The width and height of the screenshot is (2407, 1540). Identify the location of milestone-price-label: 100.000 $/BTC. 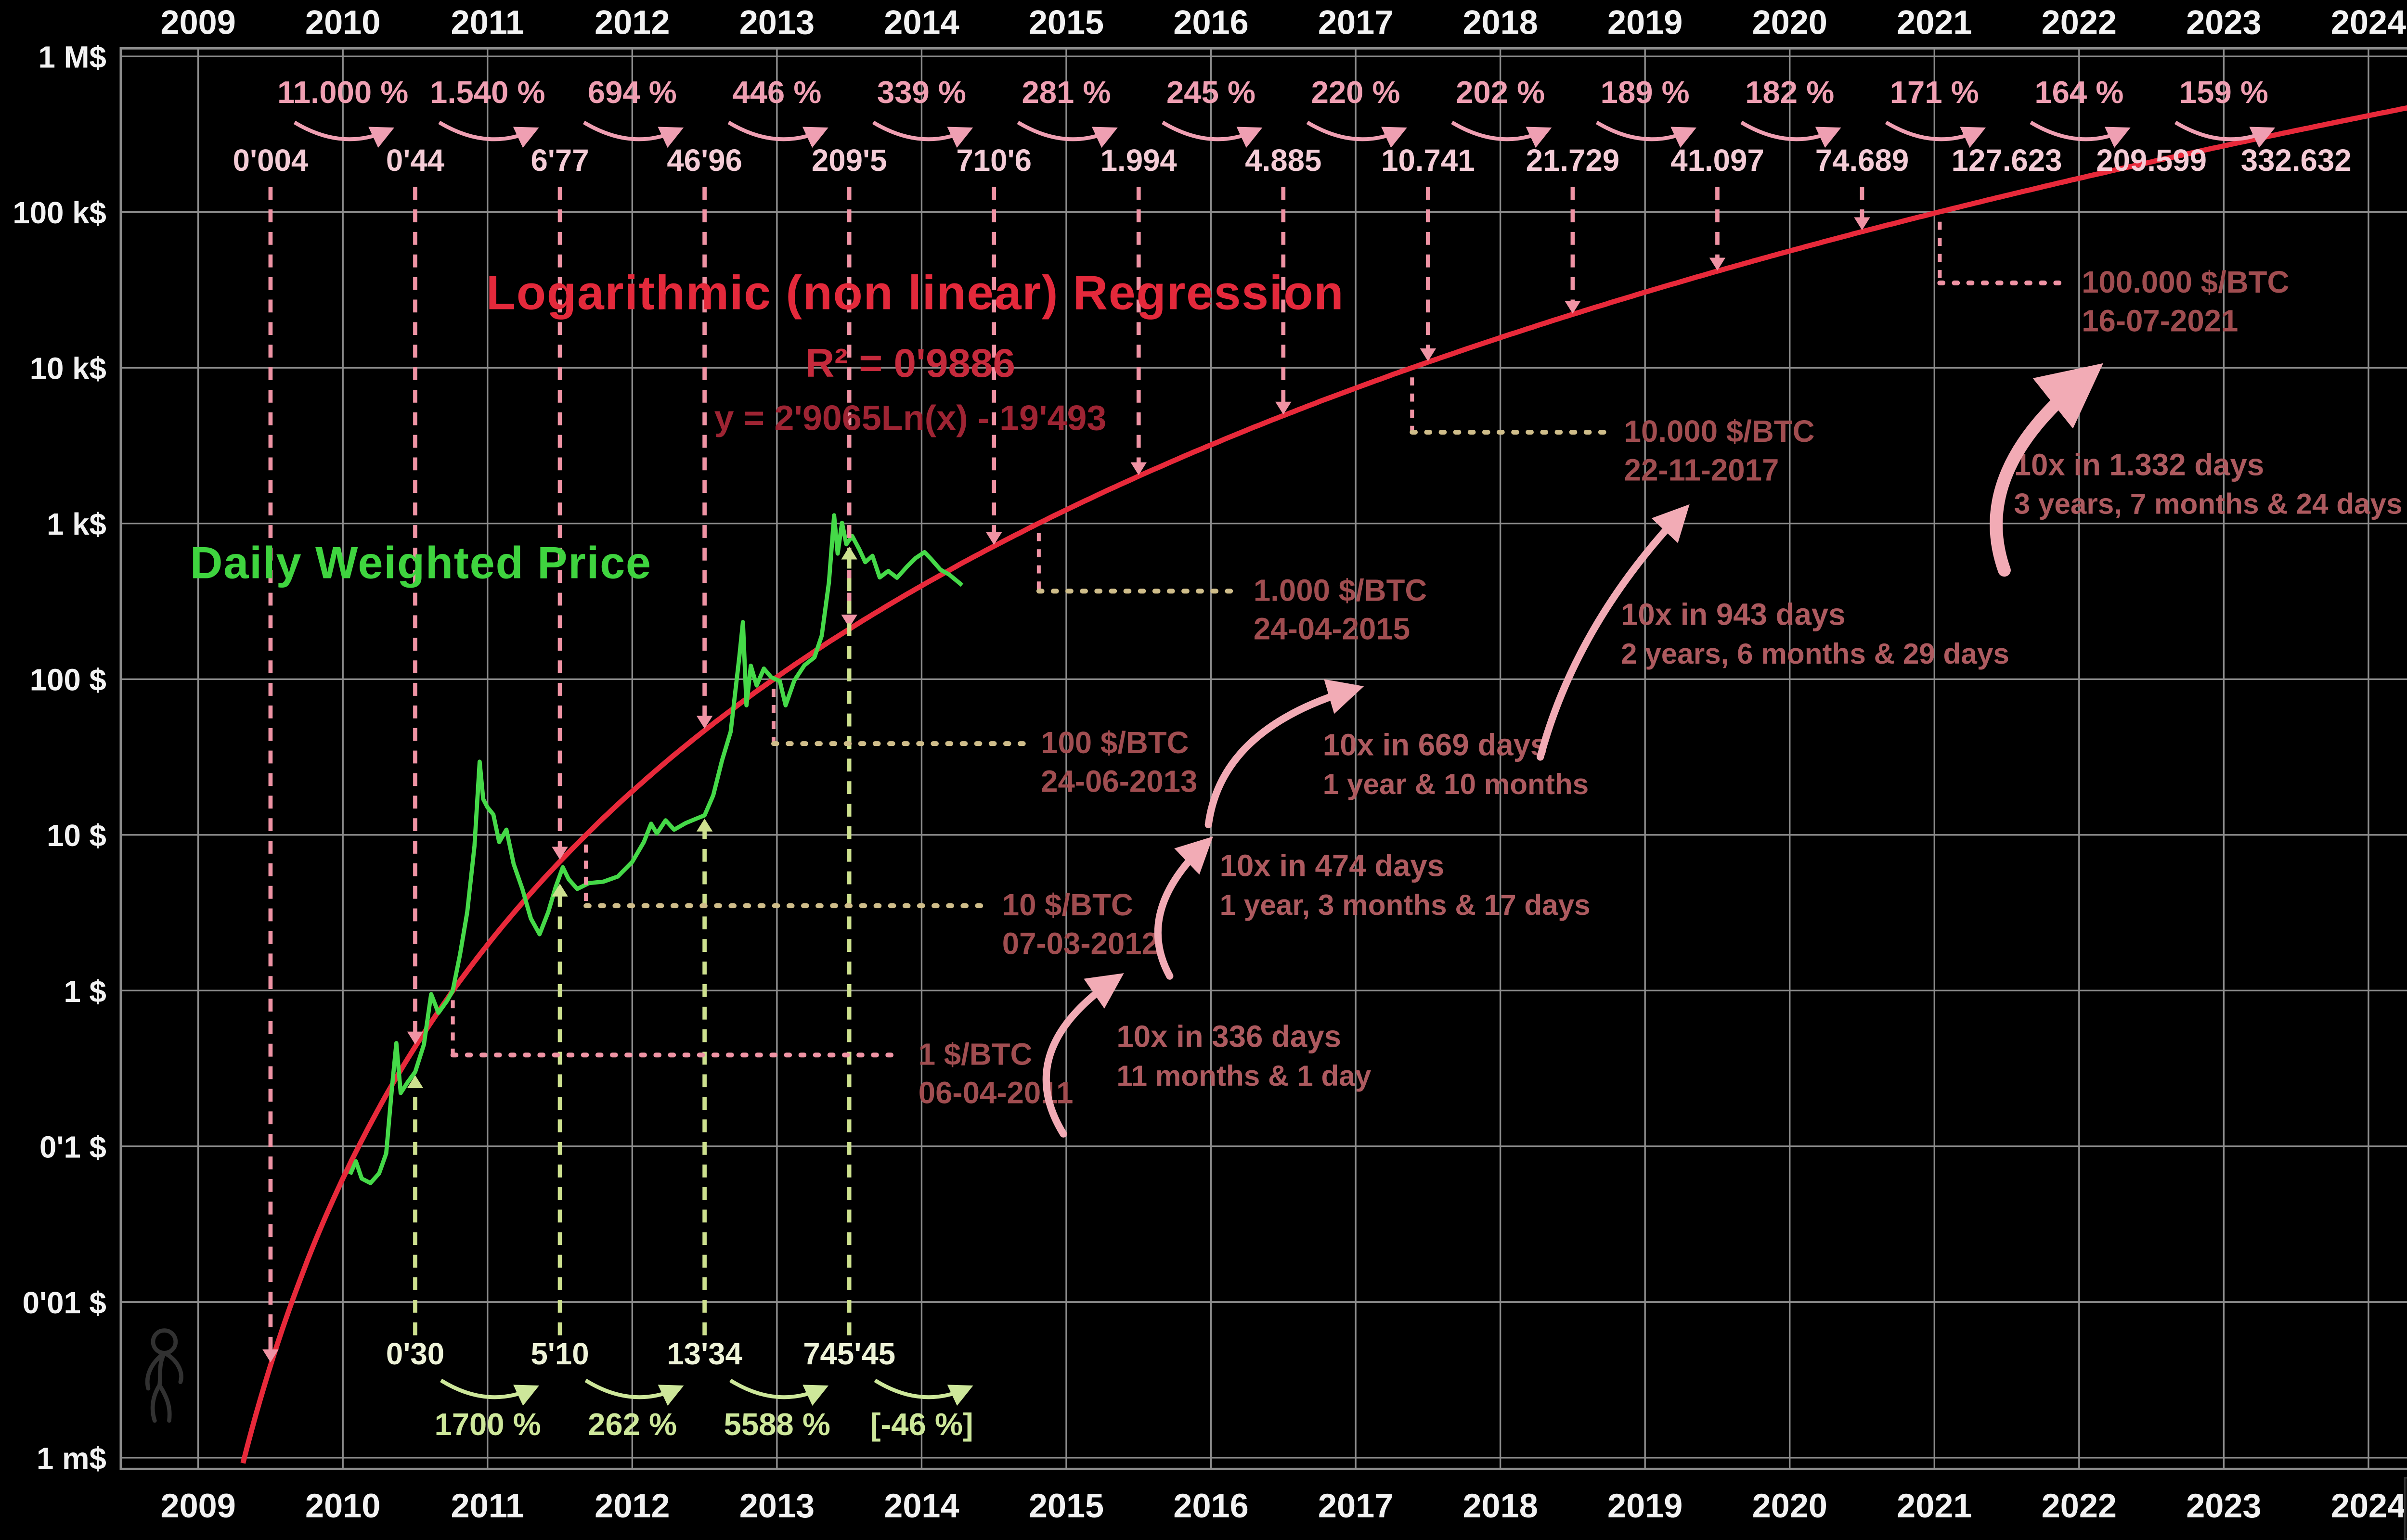
(2185, 282).